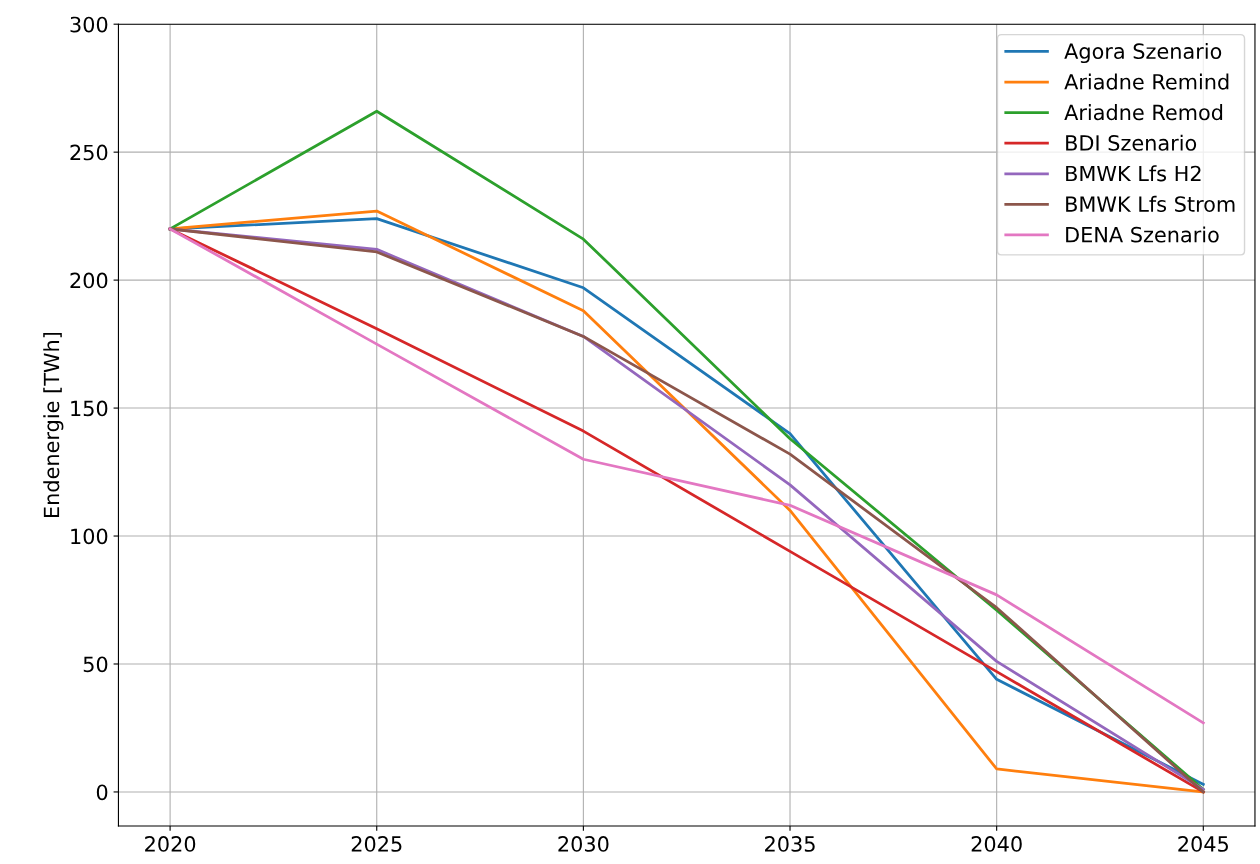 The width and height of the screenshot is (1260, 864). I want to click on legend-label: Agora Szenario, so click(1143, 53).